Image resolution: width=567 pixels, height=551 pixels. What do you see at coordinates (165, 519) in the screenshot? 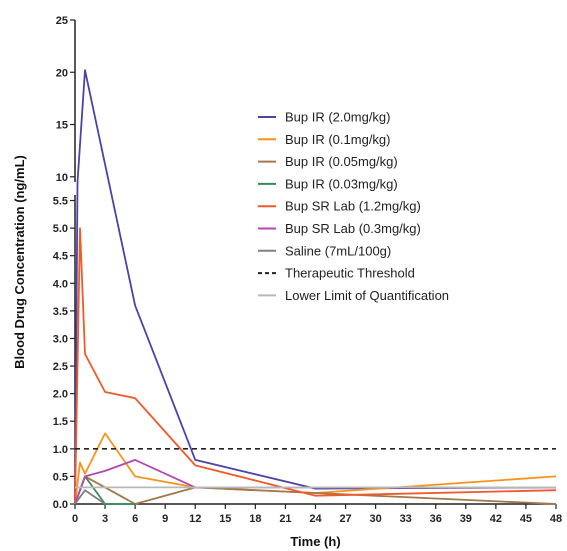
I see `x-tick-label: 9` at bounding box center [165, 519].